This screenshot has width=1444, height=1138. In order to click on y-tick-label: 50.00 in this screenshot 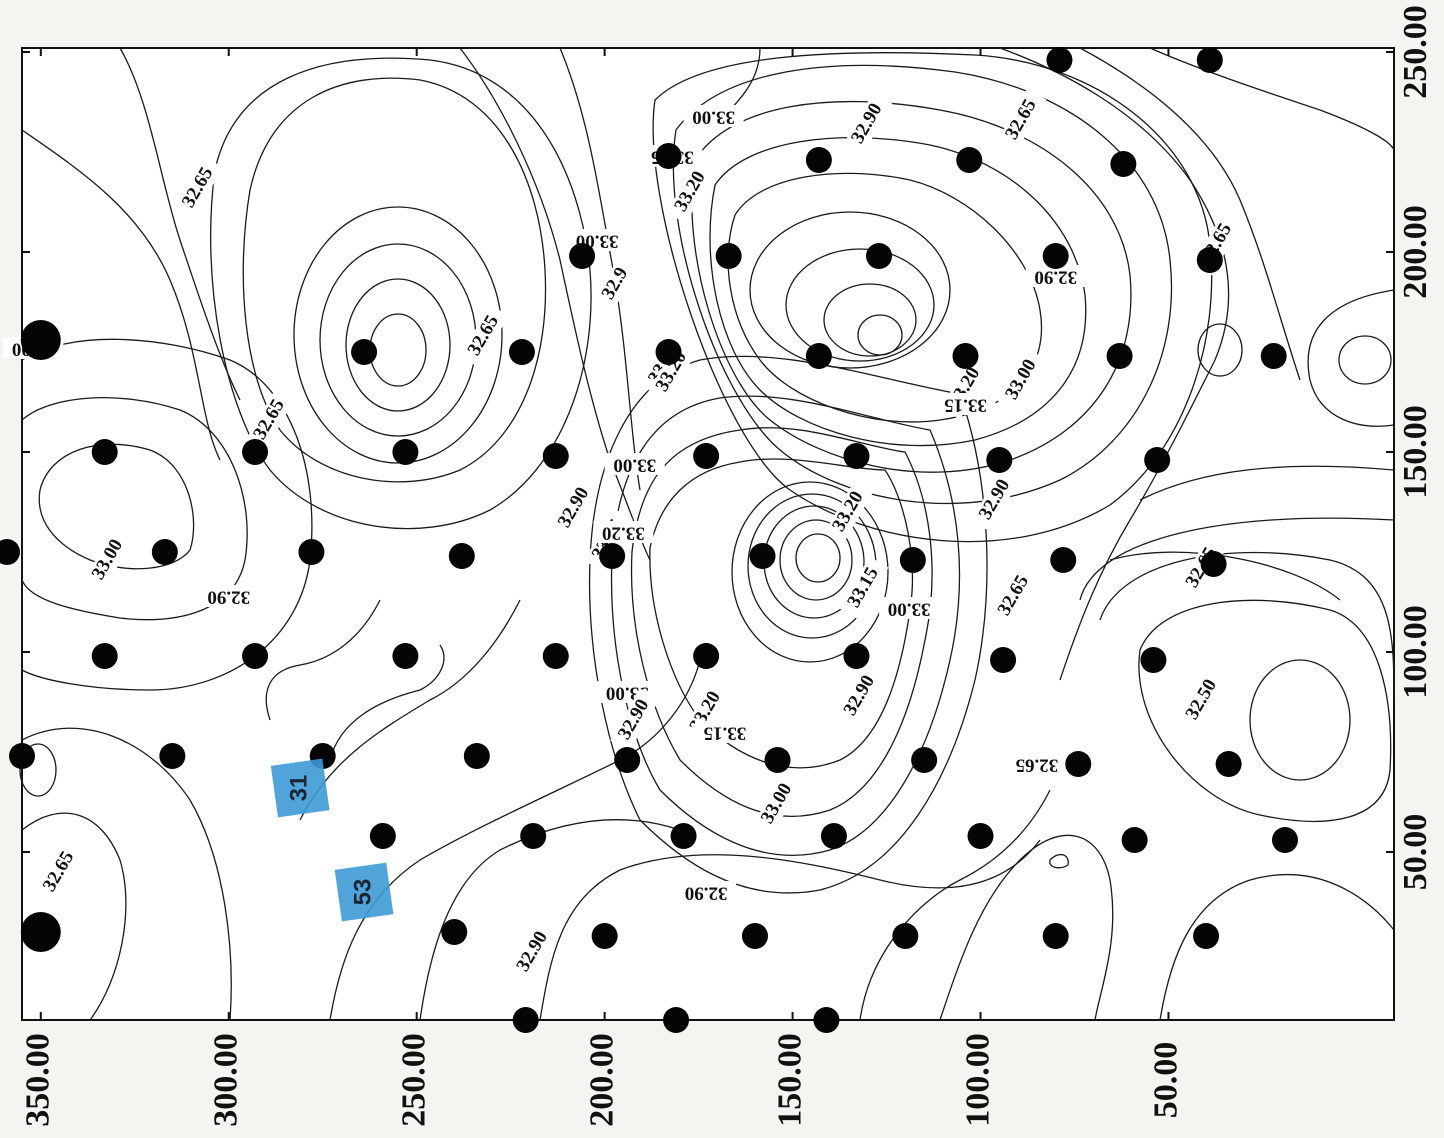, I will do `click(1415, 852)`.